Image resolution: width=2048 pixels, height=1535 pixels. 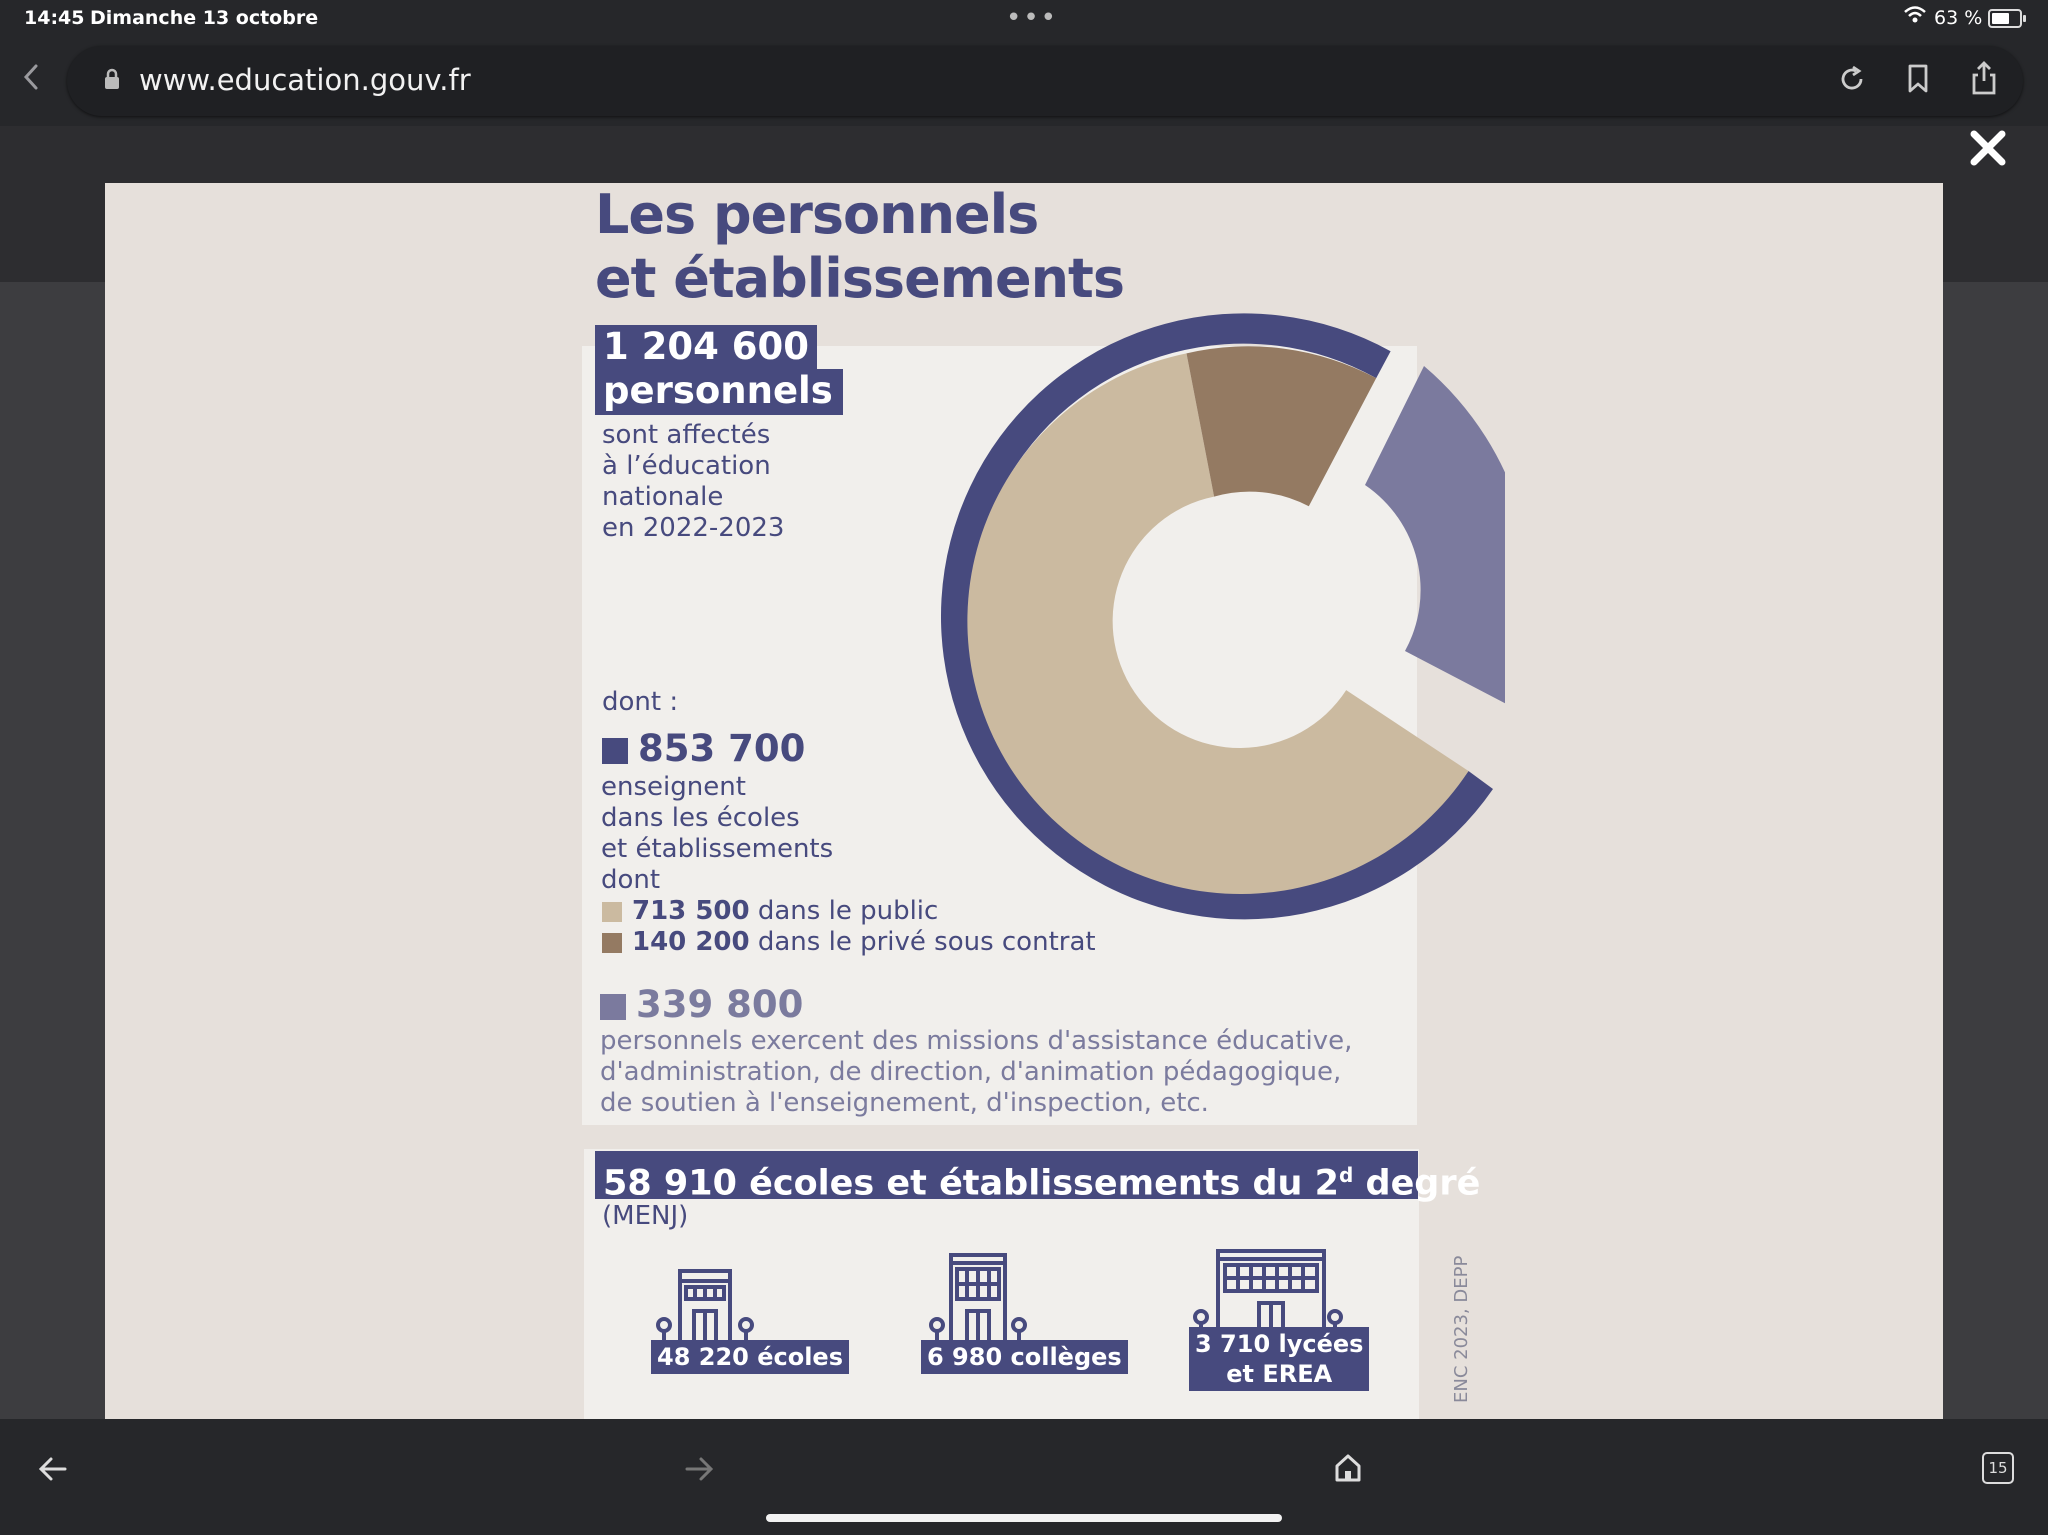 What do you see at coordinates (719, 392) in the screenshot?
I see `total-staff-label: personnels` at bounding box center [719, 392].